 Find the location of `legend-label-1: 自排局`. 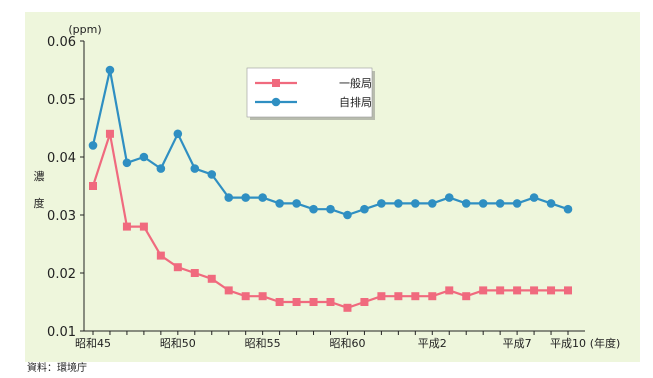

legend-label-1: 自排局 is located at coordinates (355, 102).